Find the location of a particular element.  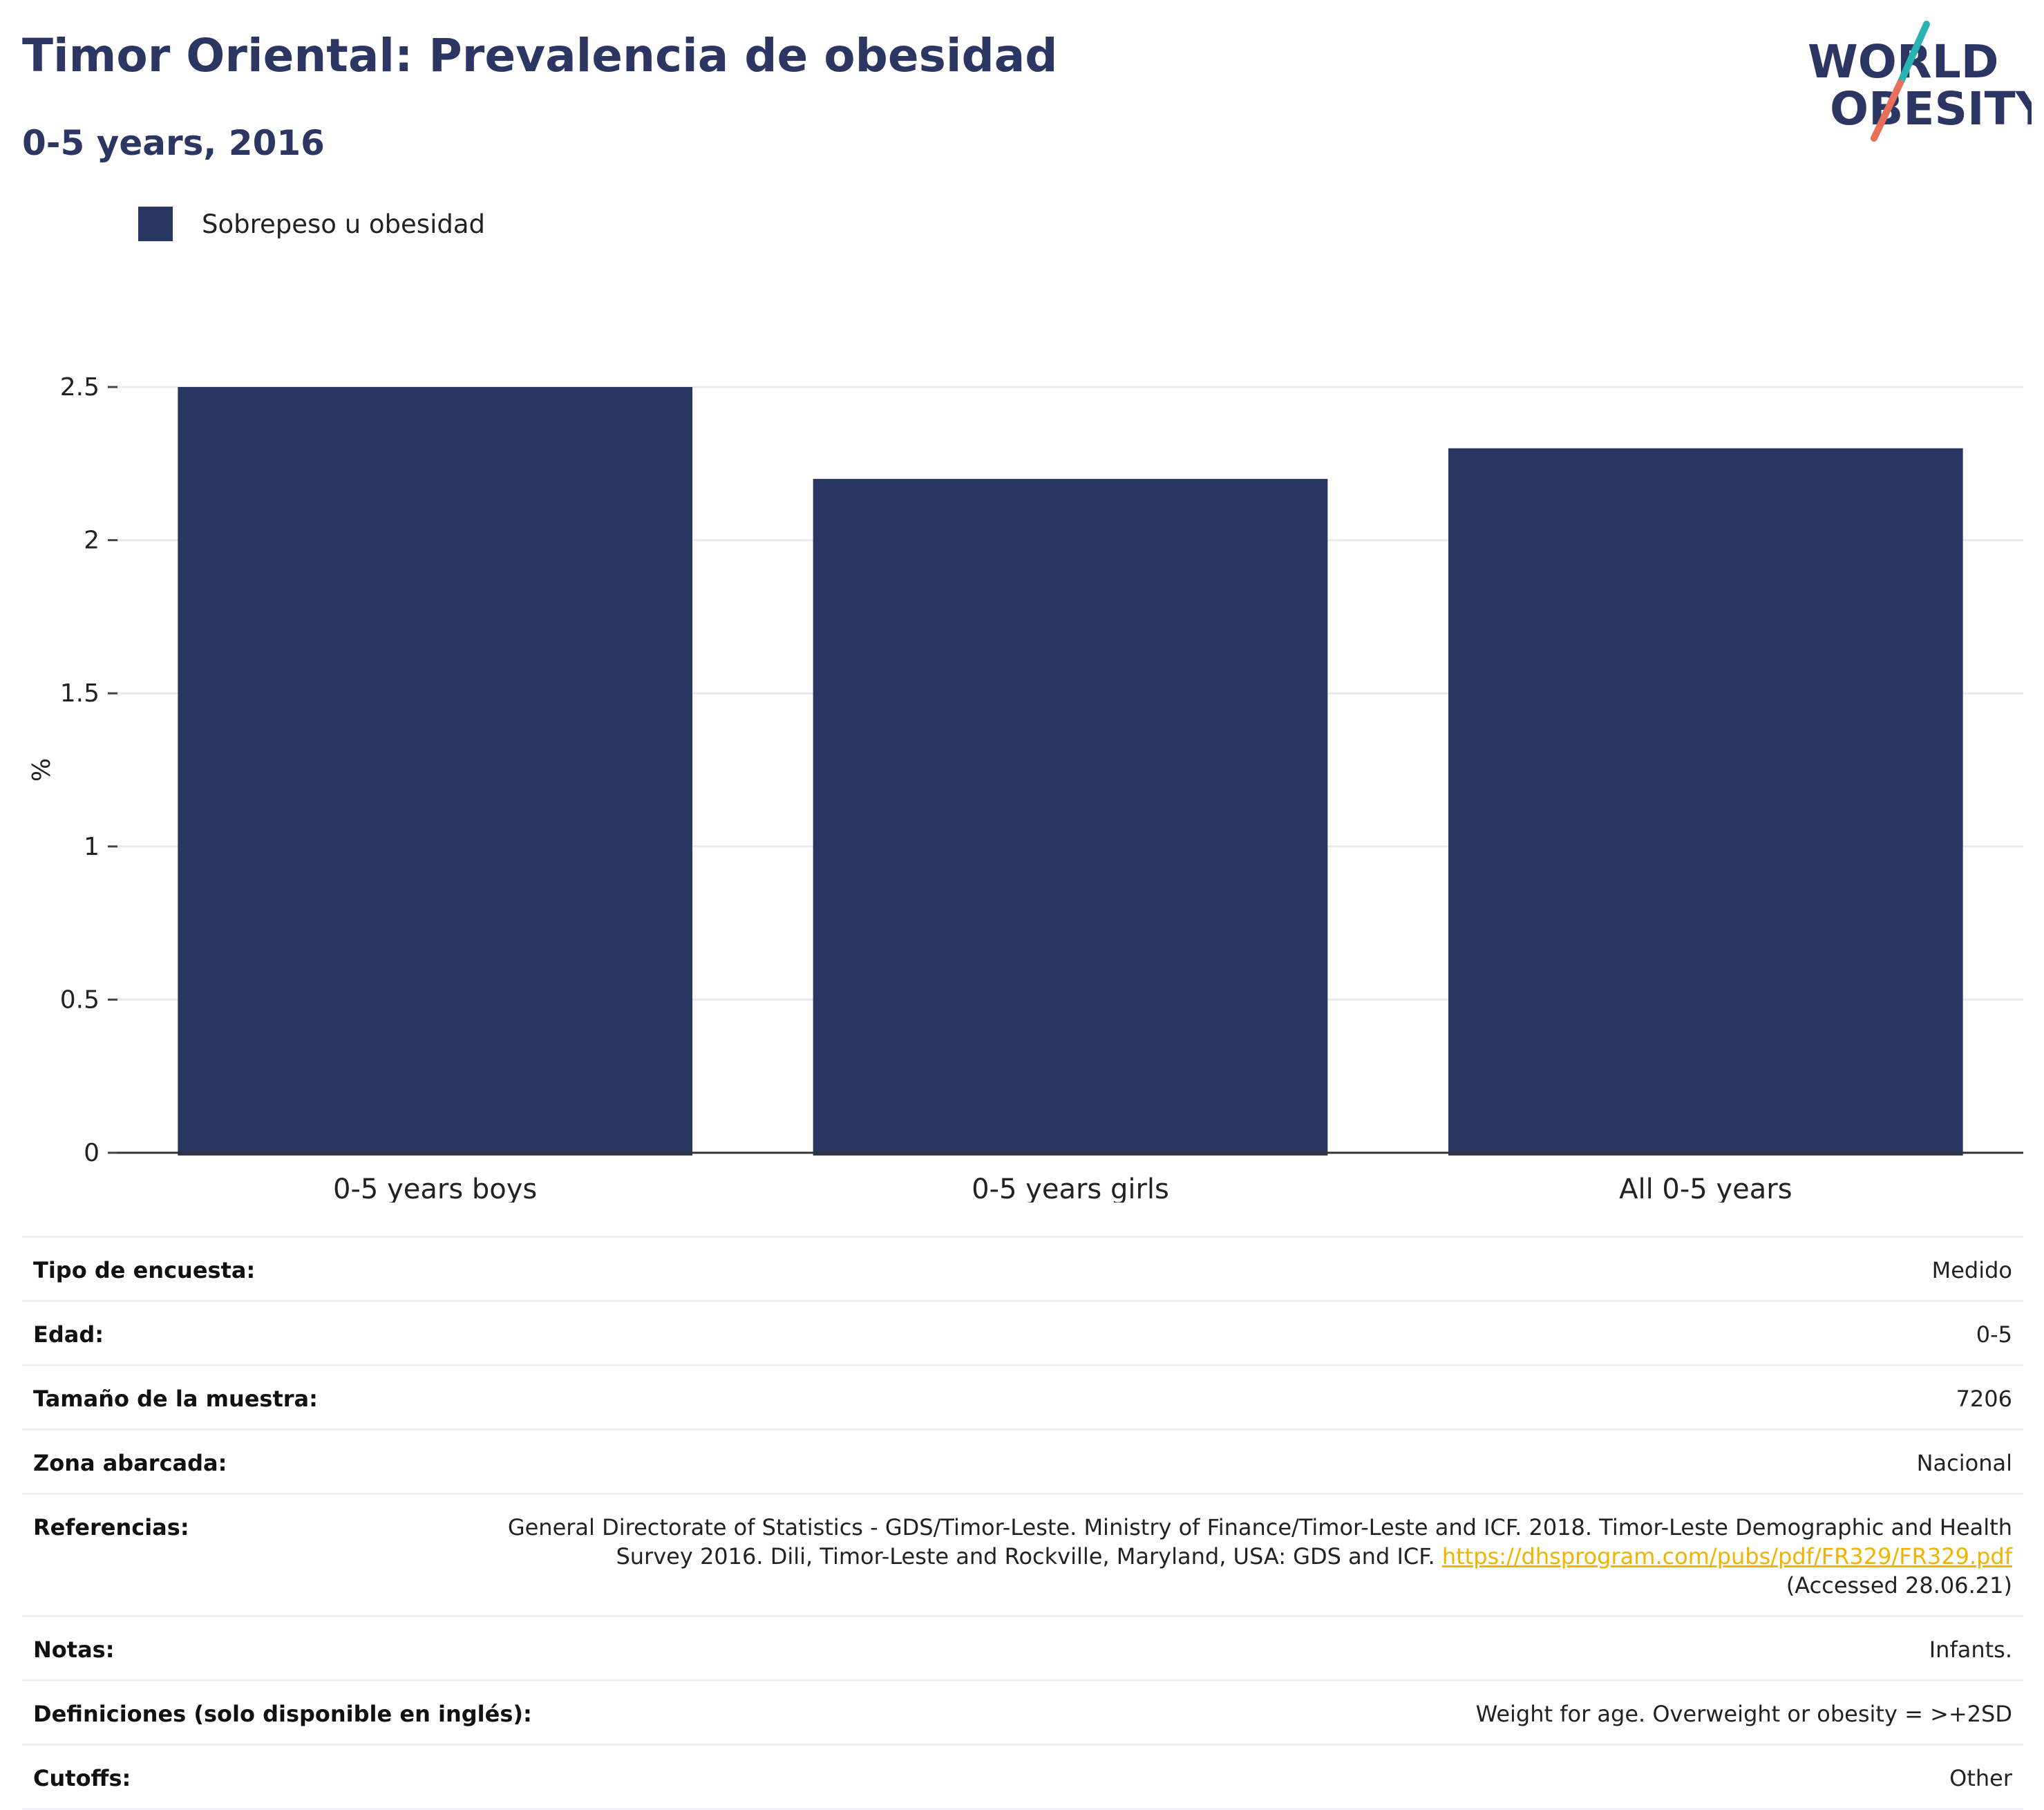

chart-title: Timor Oriental: Prevalencia de obesidad is located at coordinates (540, 55).